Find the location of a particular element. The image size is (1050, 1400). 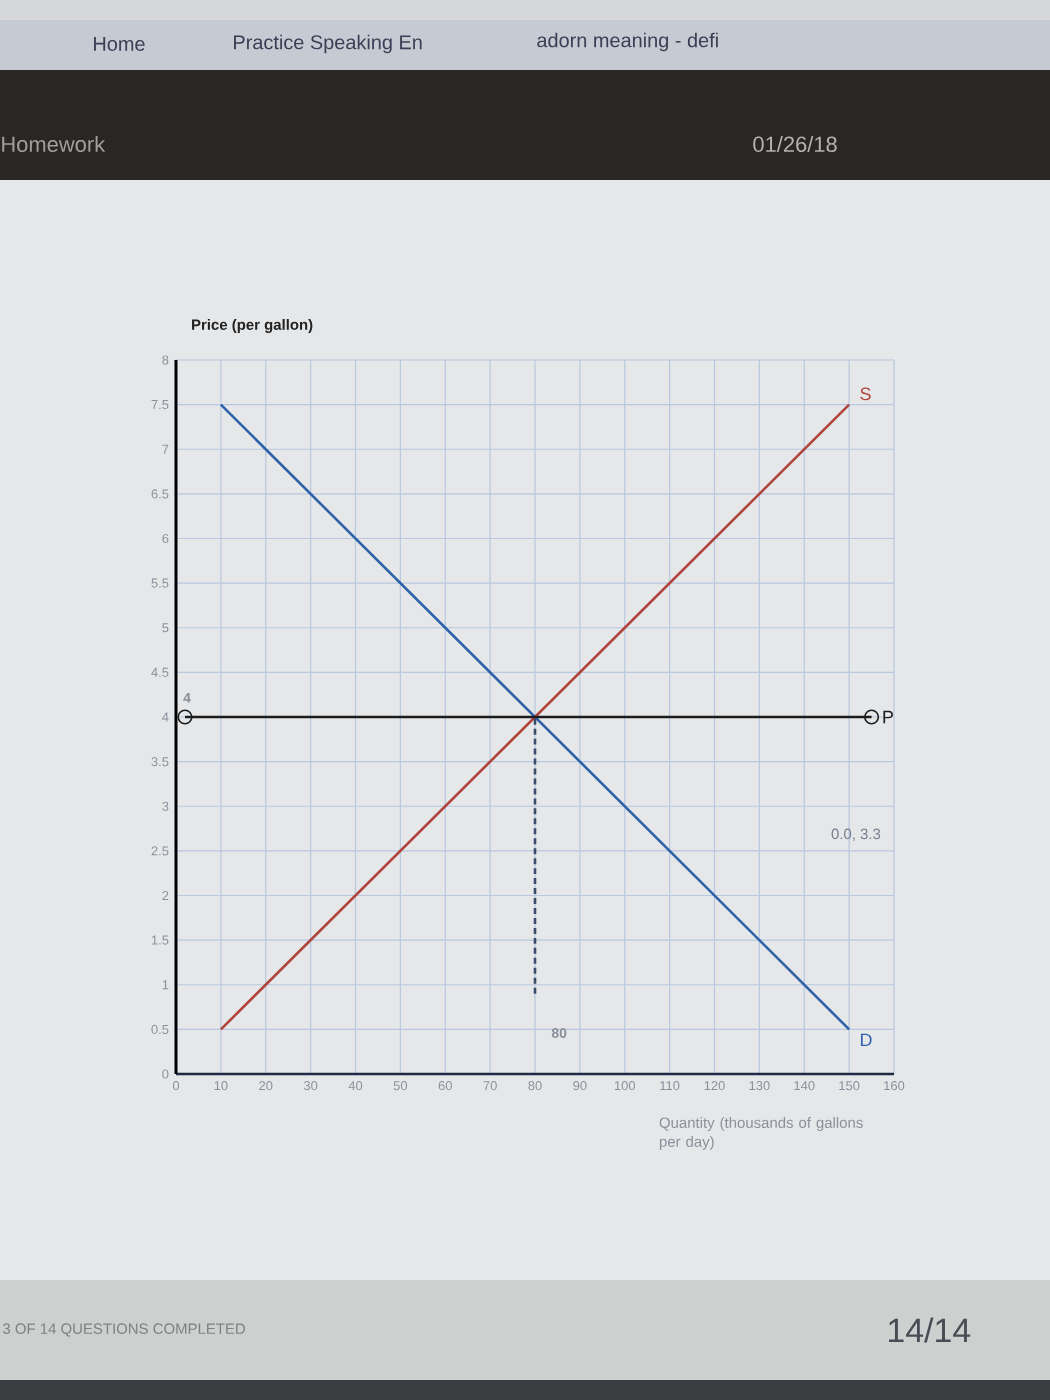

text: Homework is located at coordinates (54, 144).